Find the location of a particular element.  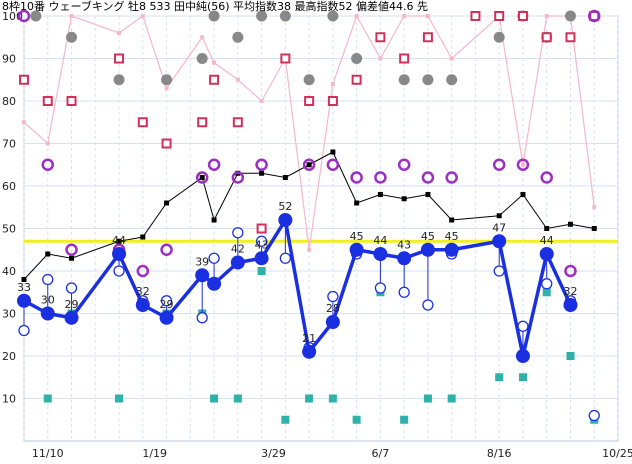

x-tick-label: 10/25 is located at coordinates (617, 453).